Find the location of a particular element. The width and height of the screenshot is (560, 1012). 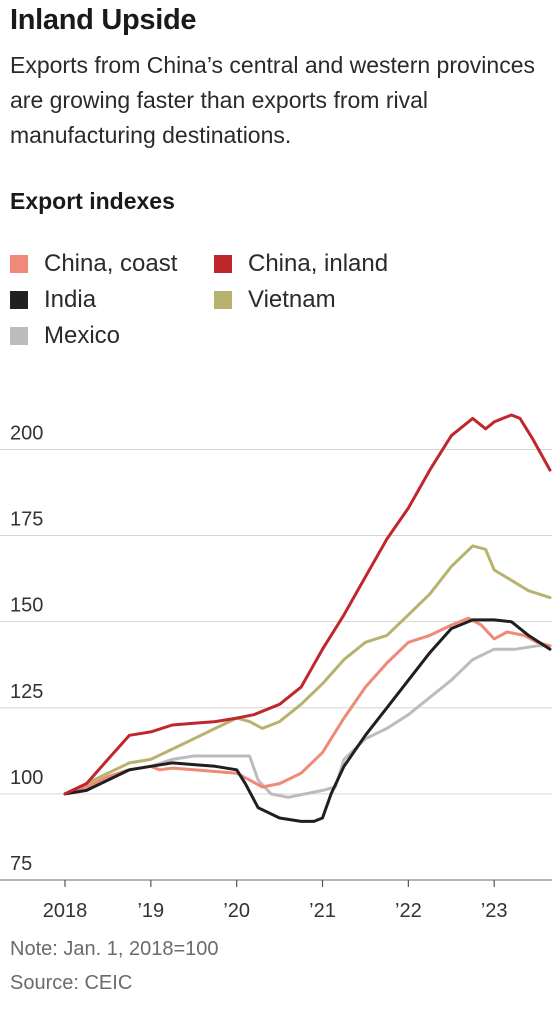

legend-swatch-india is located at coordinates (19, 300).